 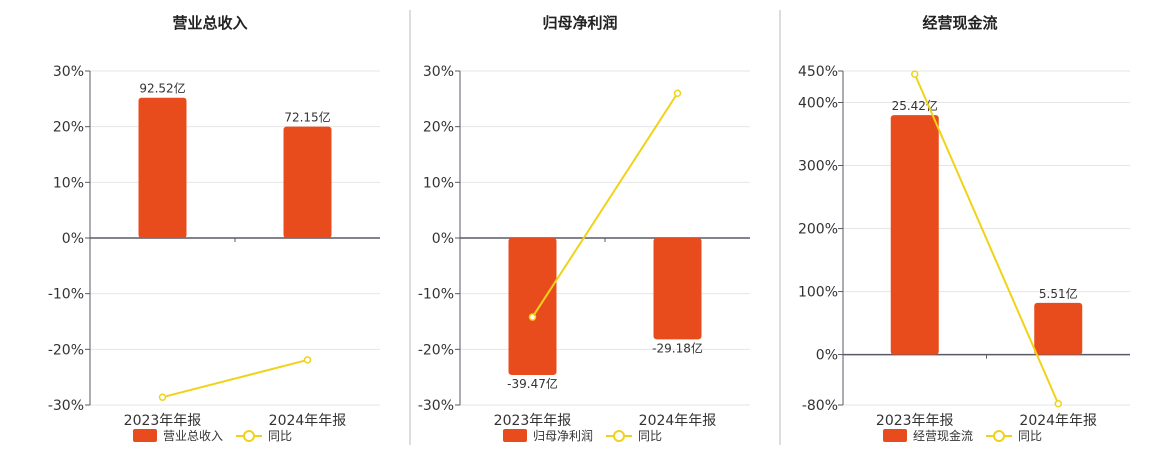 I want to click on legend: 归母净利润 同比, so click(x=582, y=436).